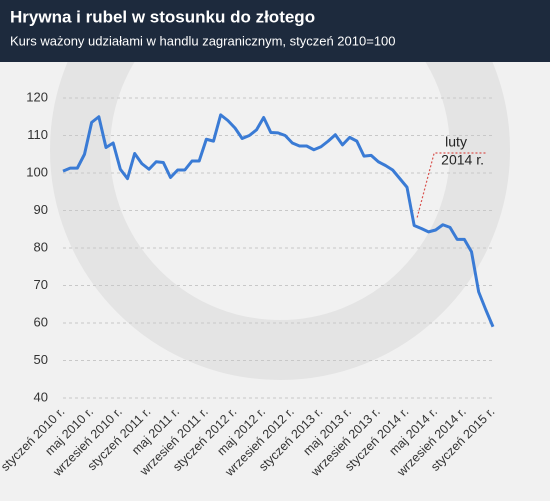 This screenshot has width=550, height=501. I want to click on y-tick-label: 70, so click(41, 284).